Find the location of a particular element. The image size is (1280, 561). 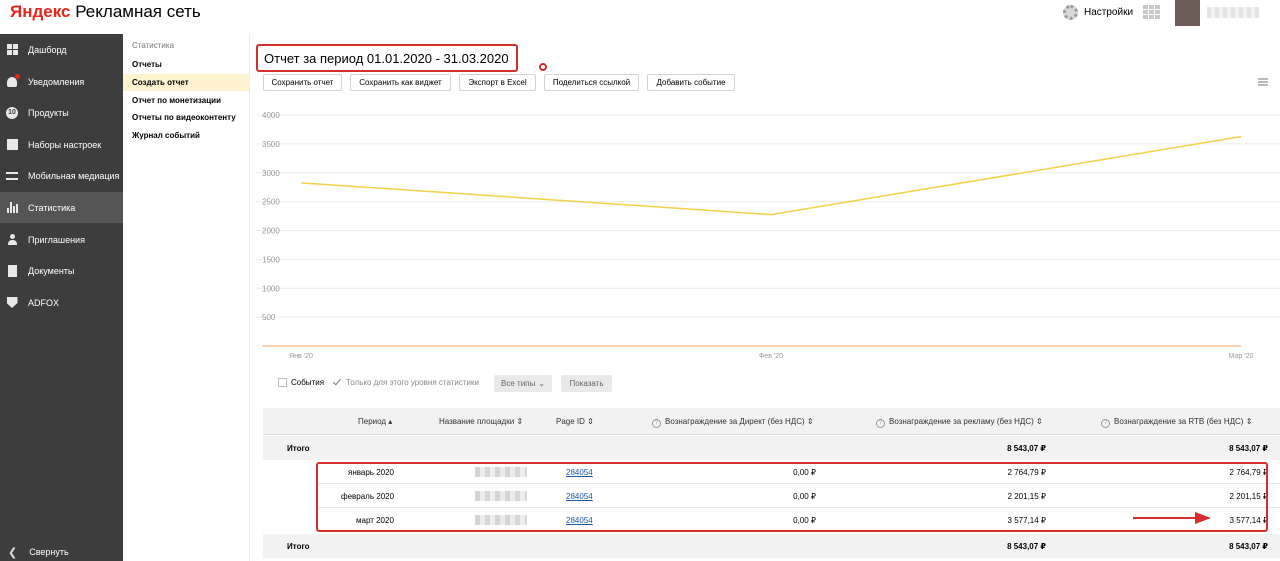

top-header: Яндекс Рекламная сеть Настройки is located at coordinates (640, 17).